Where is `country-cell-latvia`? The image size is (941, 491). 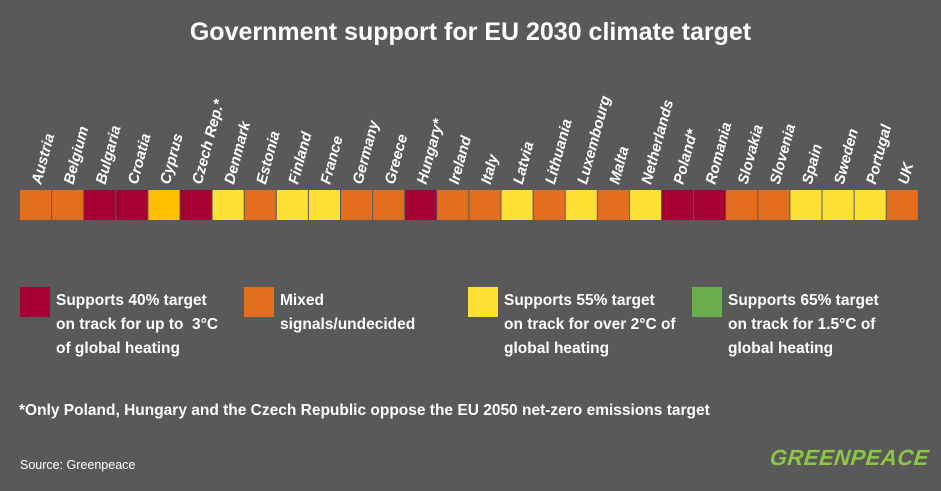
country-cell-latvia is located at coordinates (517, 205).